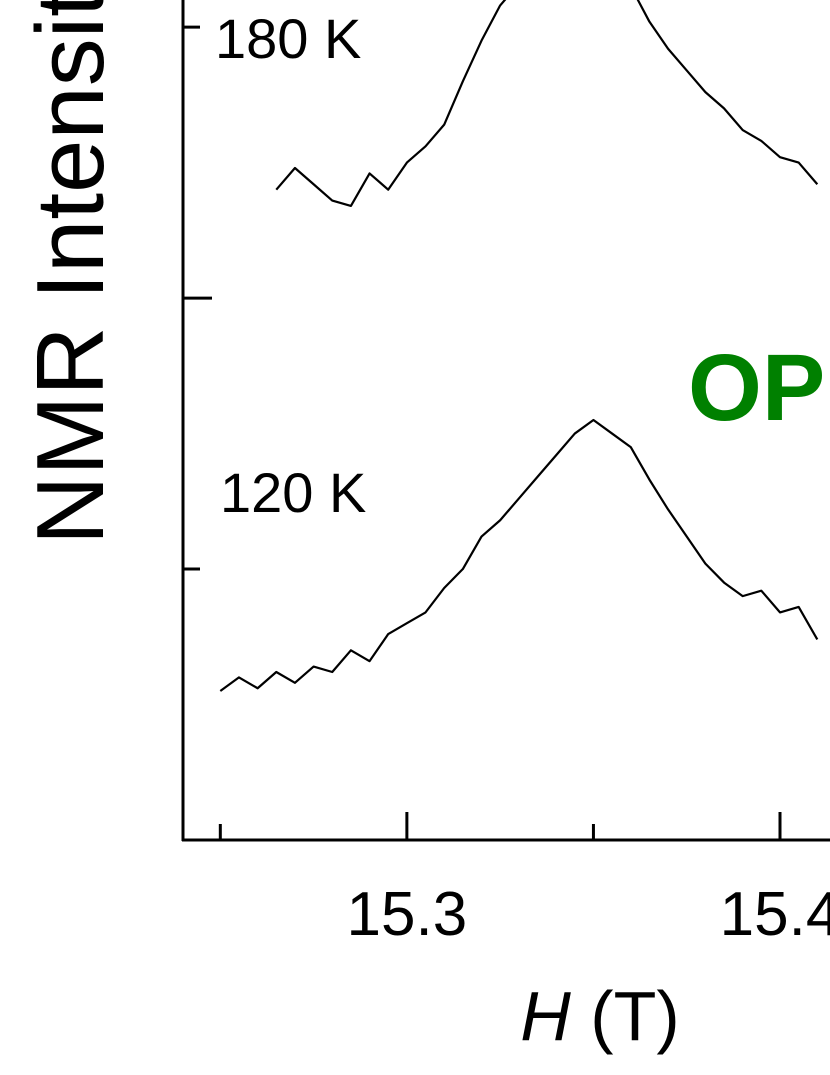  What do you see at coordinates (407, 914) in the screenshot?
I see `x-tick-label: 15.3` at bounding box center [407, 914].